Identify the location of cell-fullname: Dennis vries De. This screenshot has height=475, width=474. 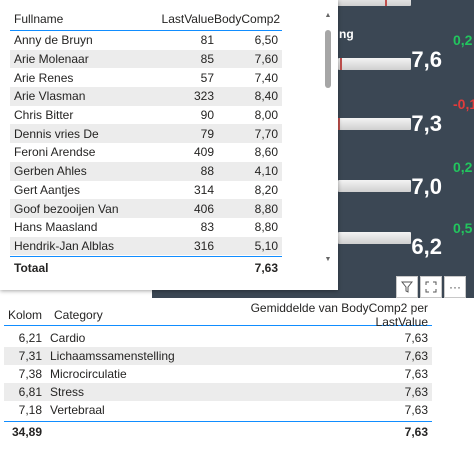
(56, 133).